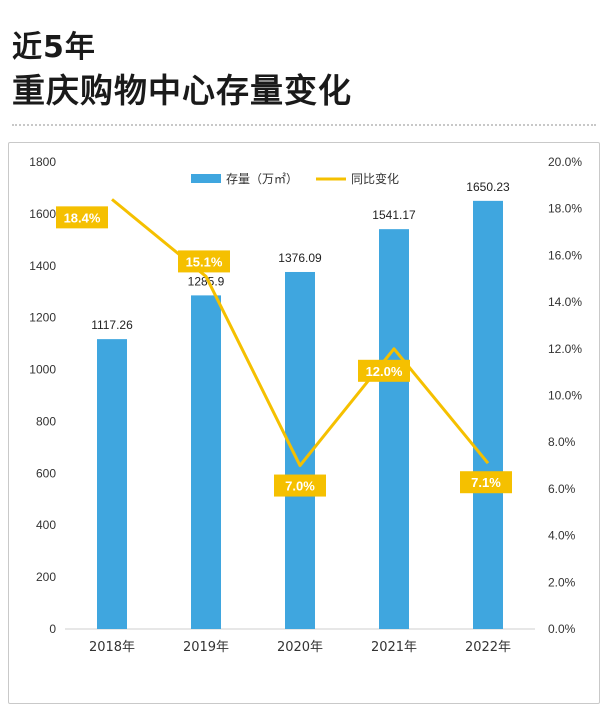 The image size is (608, 710). I want to click on legend-line-label: 同比变化, so click(375, 178).